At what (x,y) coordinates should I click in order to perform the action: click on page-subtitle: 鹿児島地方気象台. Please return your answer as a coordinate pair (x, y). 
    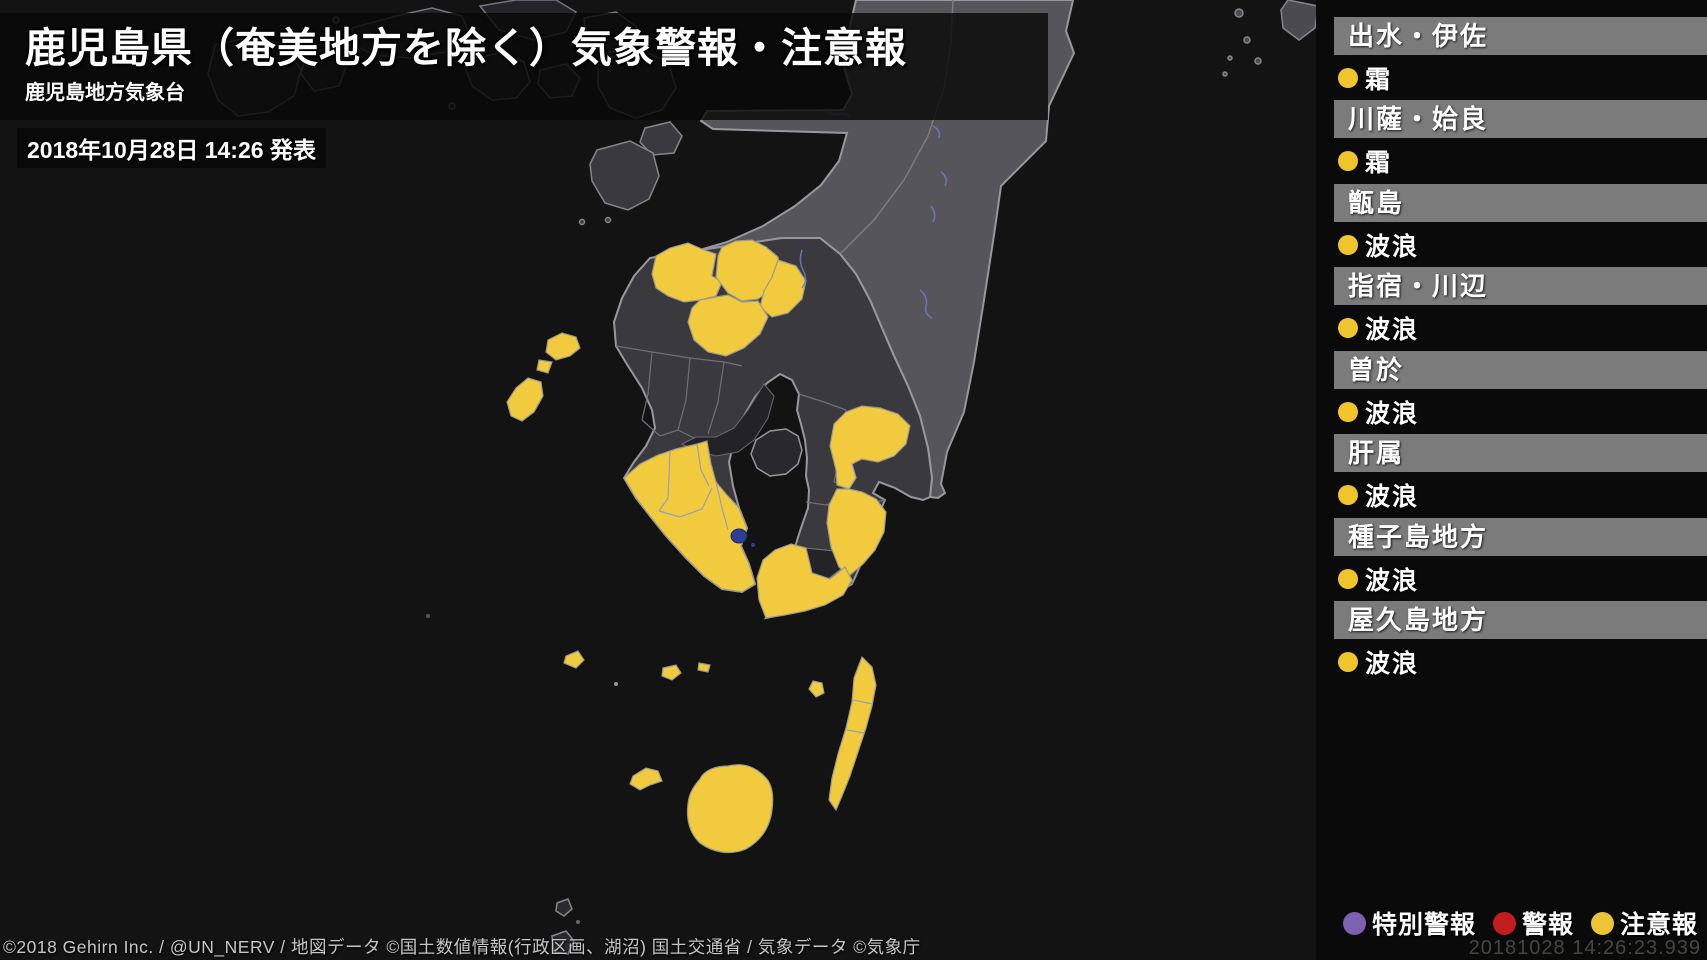
    Looking at the image, I should click on (105, 93).